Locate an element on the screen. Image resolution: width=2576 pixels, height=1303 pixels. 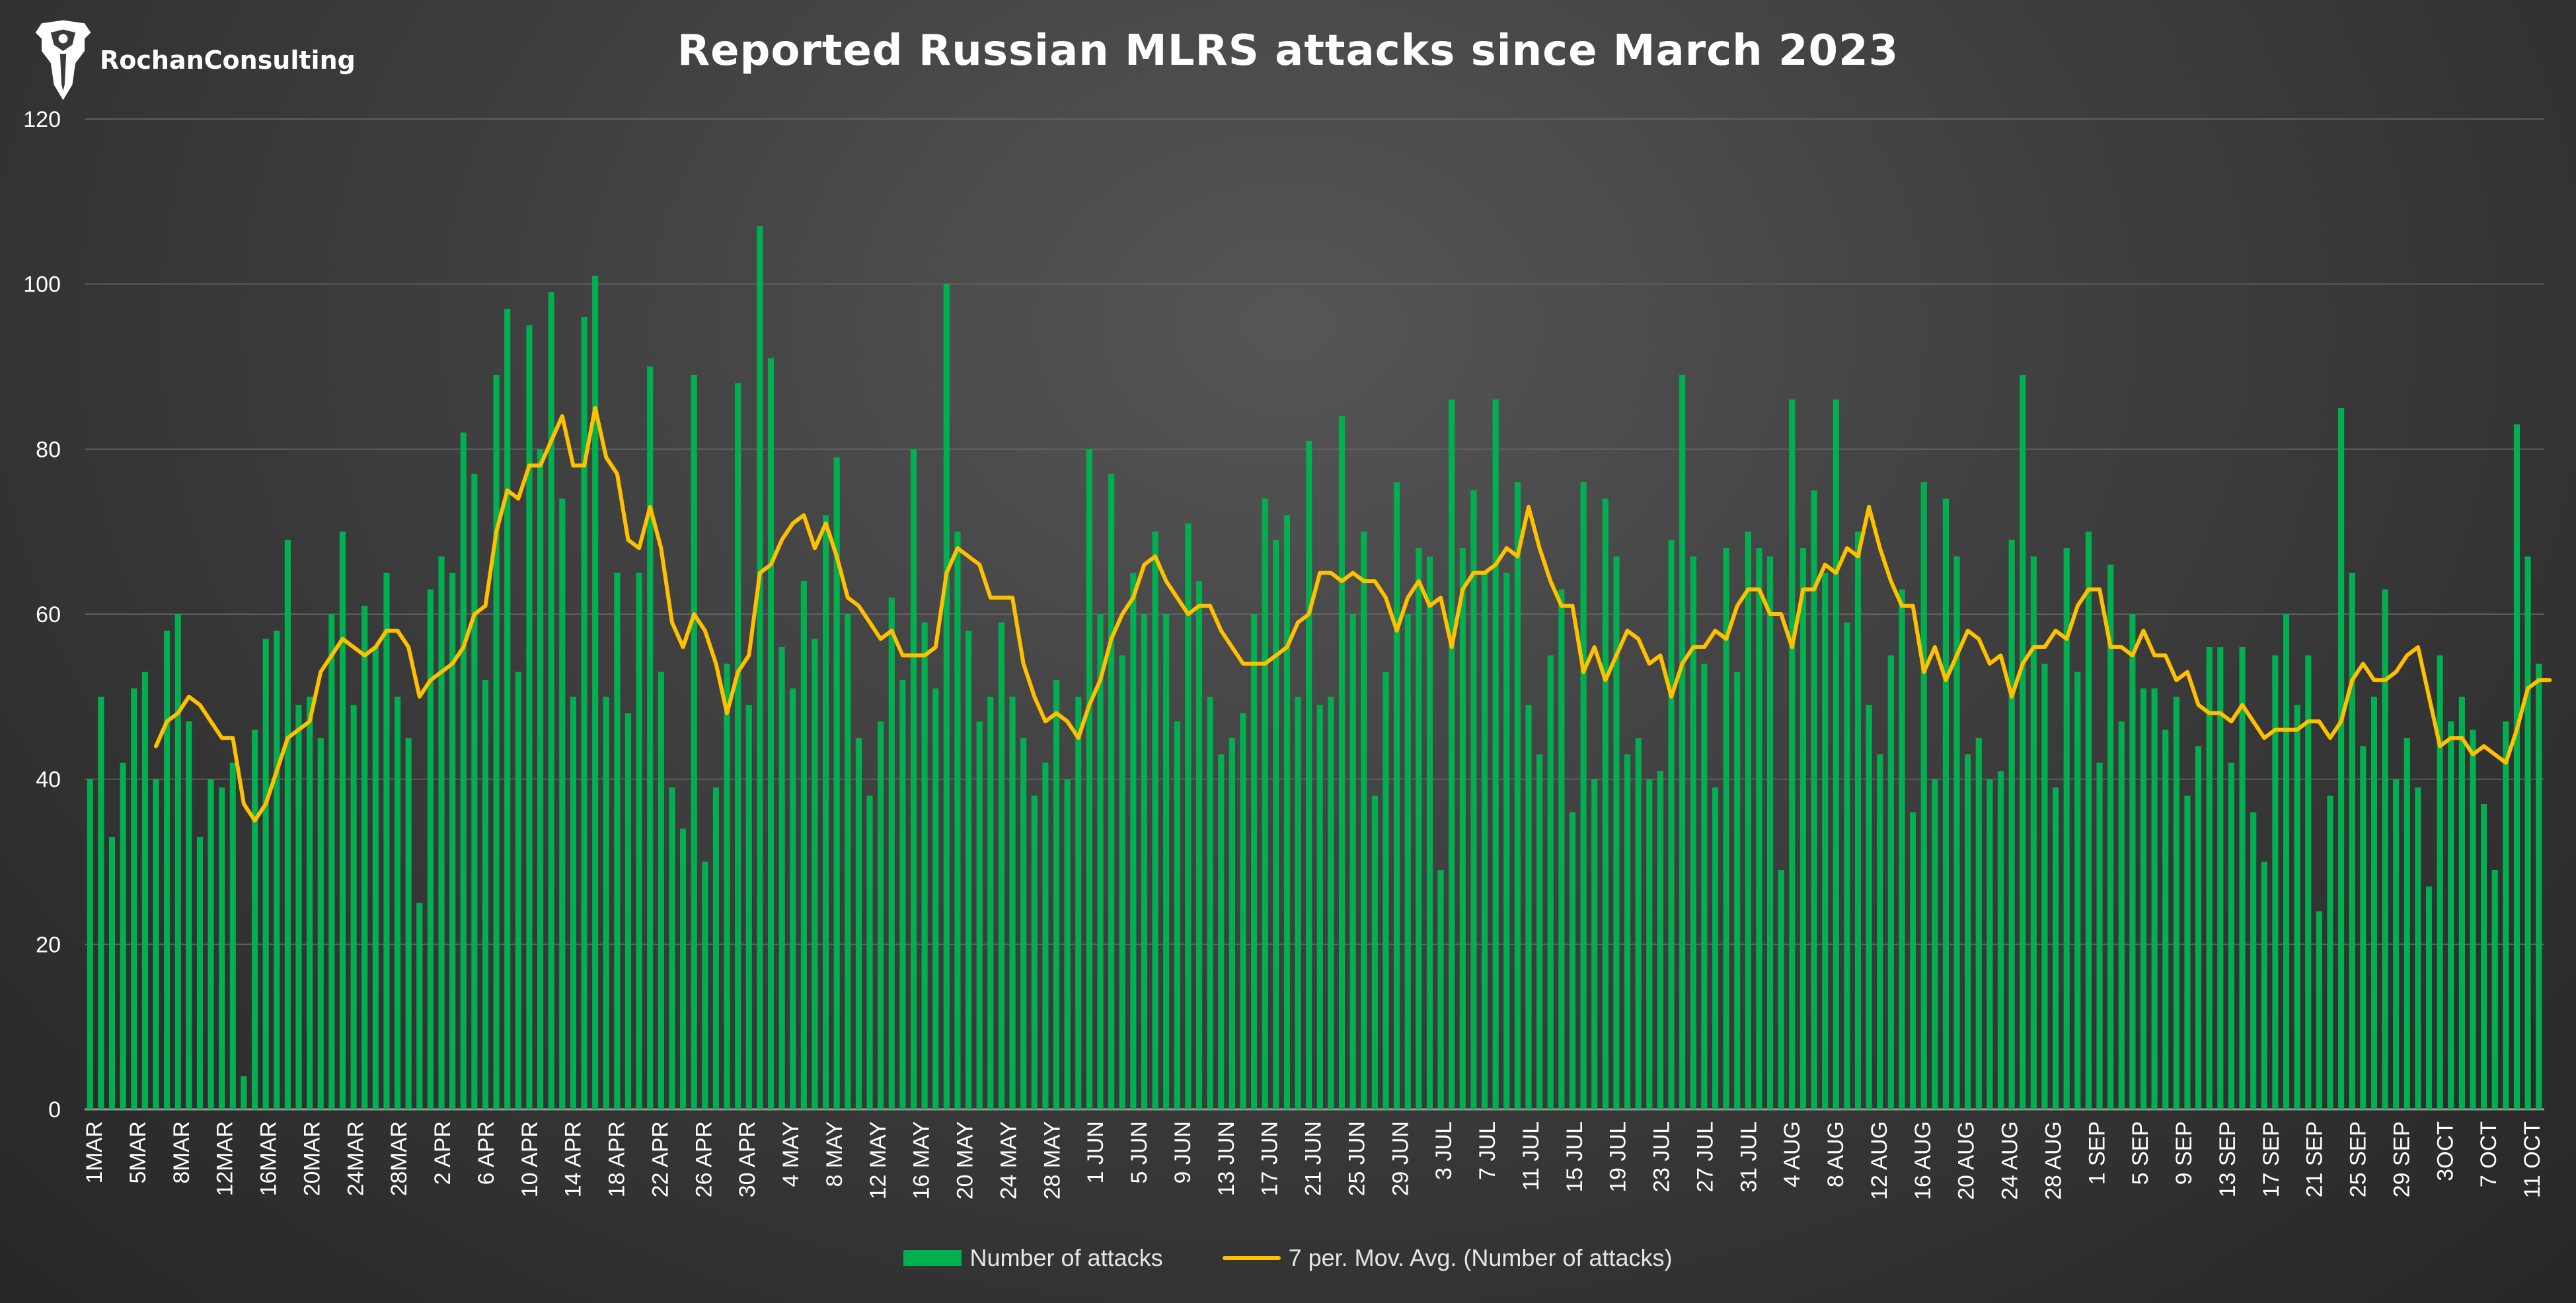
x-tick-label: 10 APR is located at coordinates (530, 1159).